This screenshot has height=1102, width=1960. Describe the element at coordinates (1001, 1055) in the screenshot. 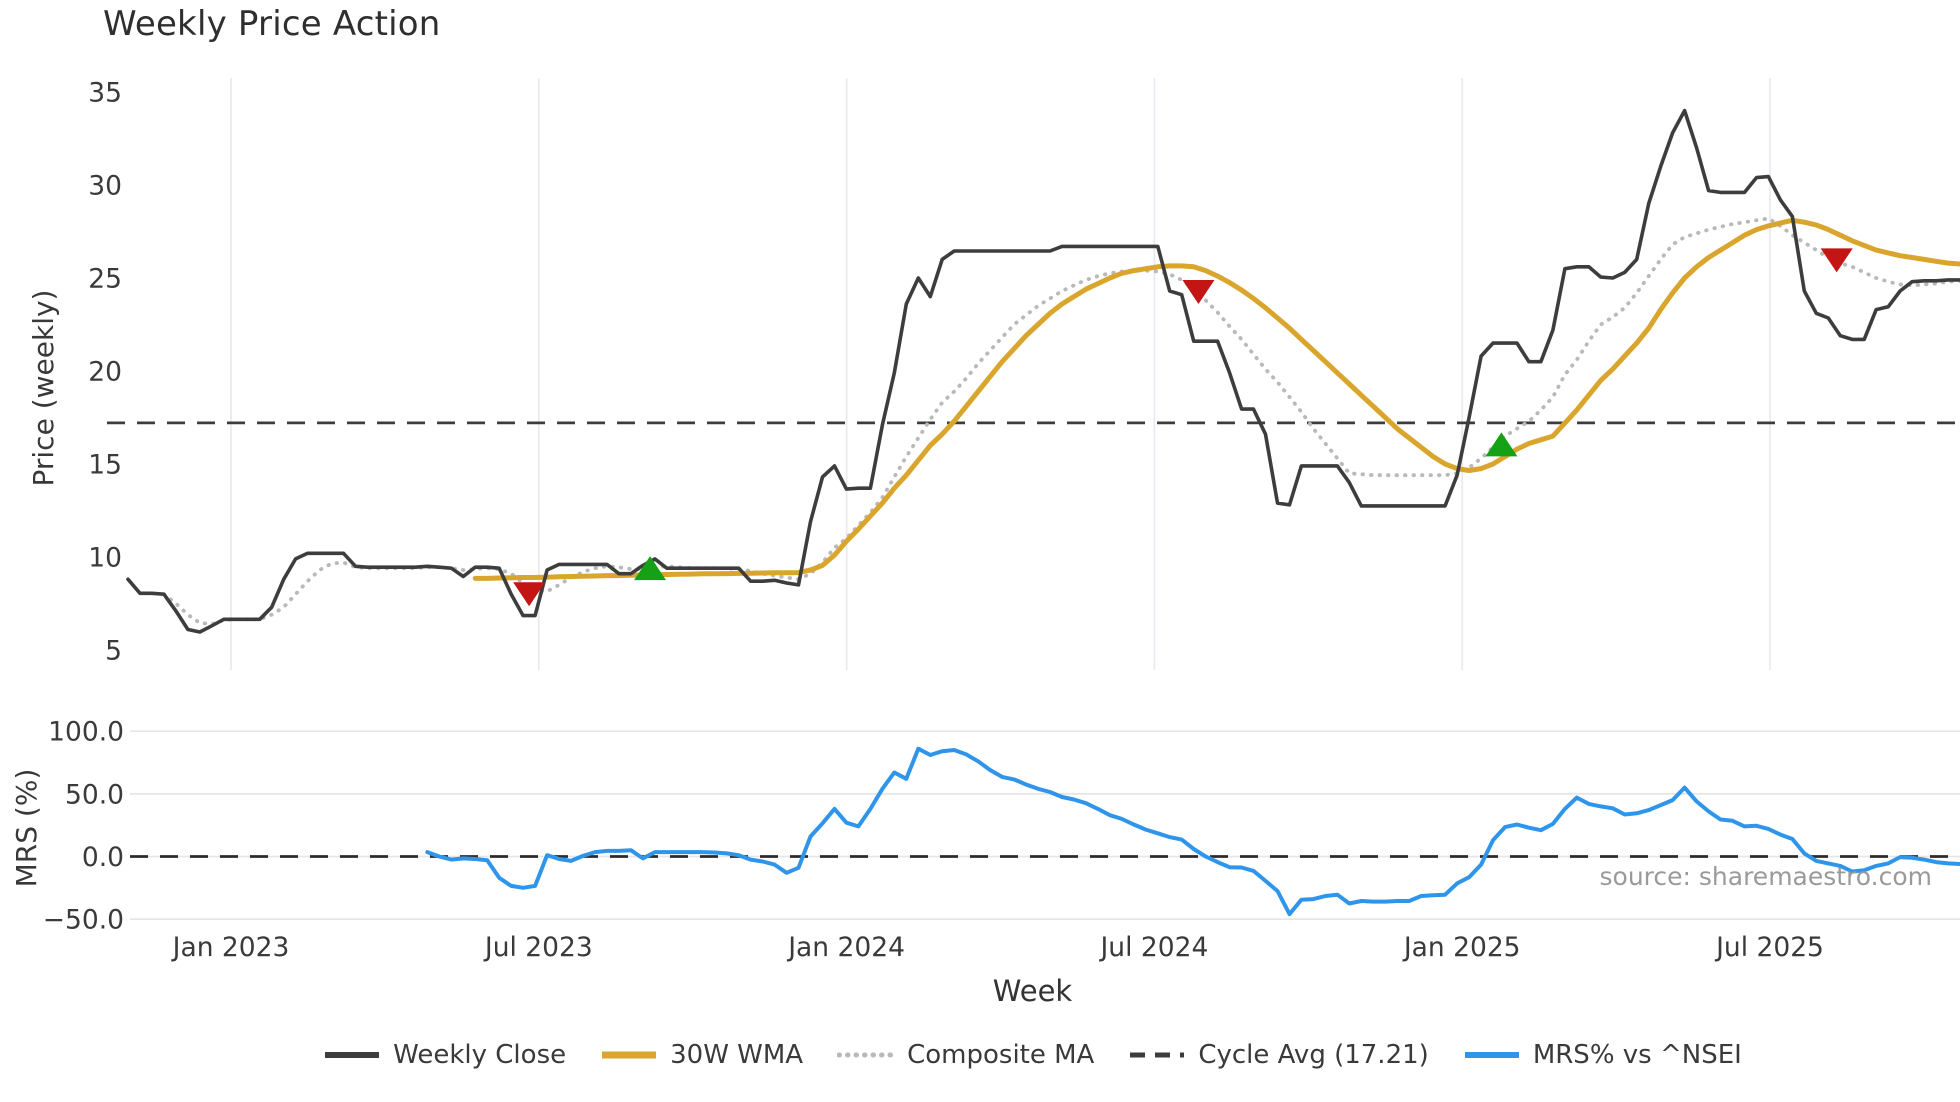

I see `legend-label: Composite MA` at that location.